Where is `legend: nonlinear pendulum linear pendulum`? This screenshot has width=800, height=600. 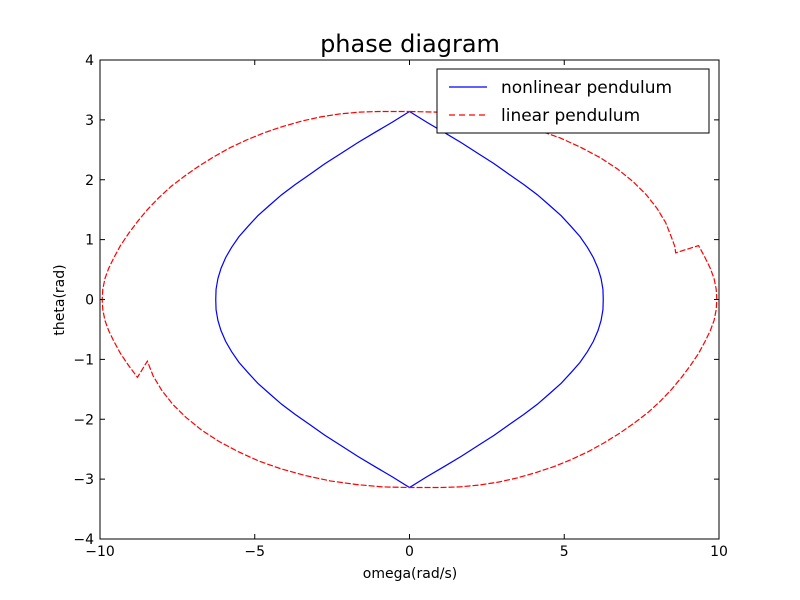
legend: nonlinear pendulum linear pendulum is located at coordinates (573, 101).